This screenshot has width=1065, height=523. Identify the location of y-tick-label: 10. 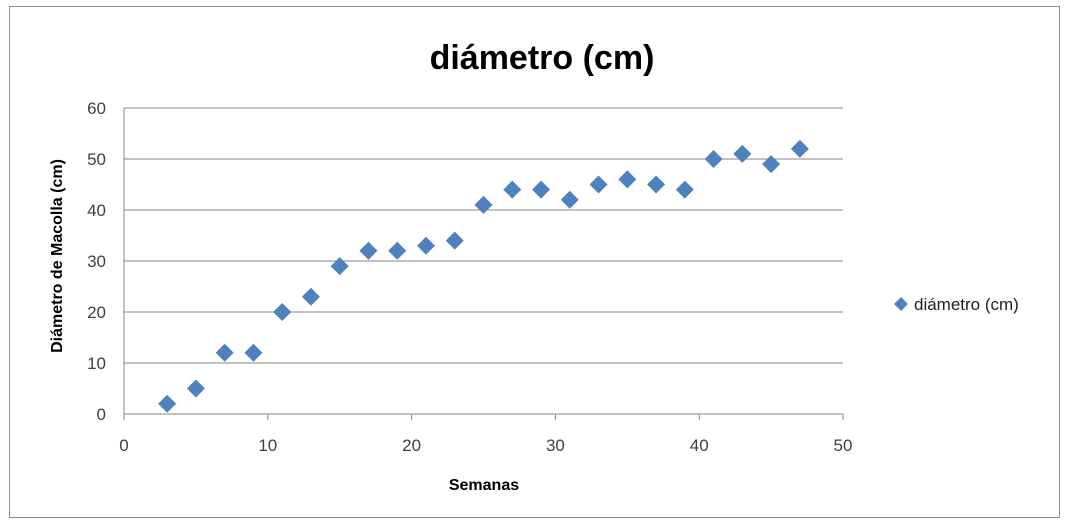
(96, 363).